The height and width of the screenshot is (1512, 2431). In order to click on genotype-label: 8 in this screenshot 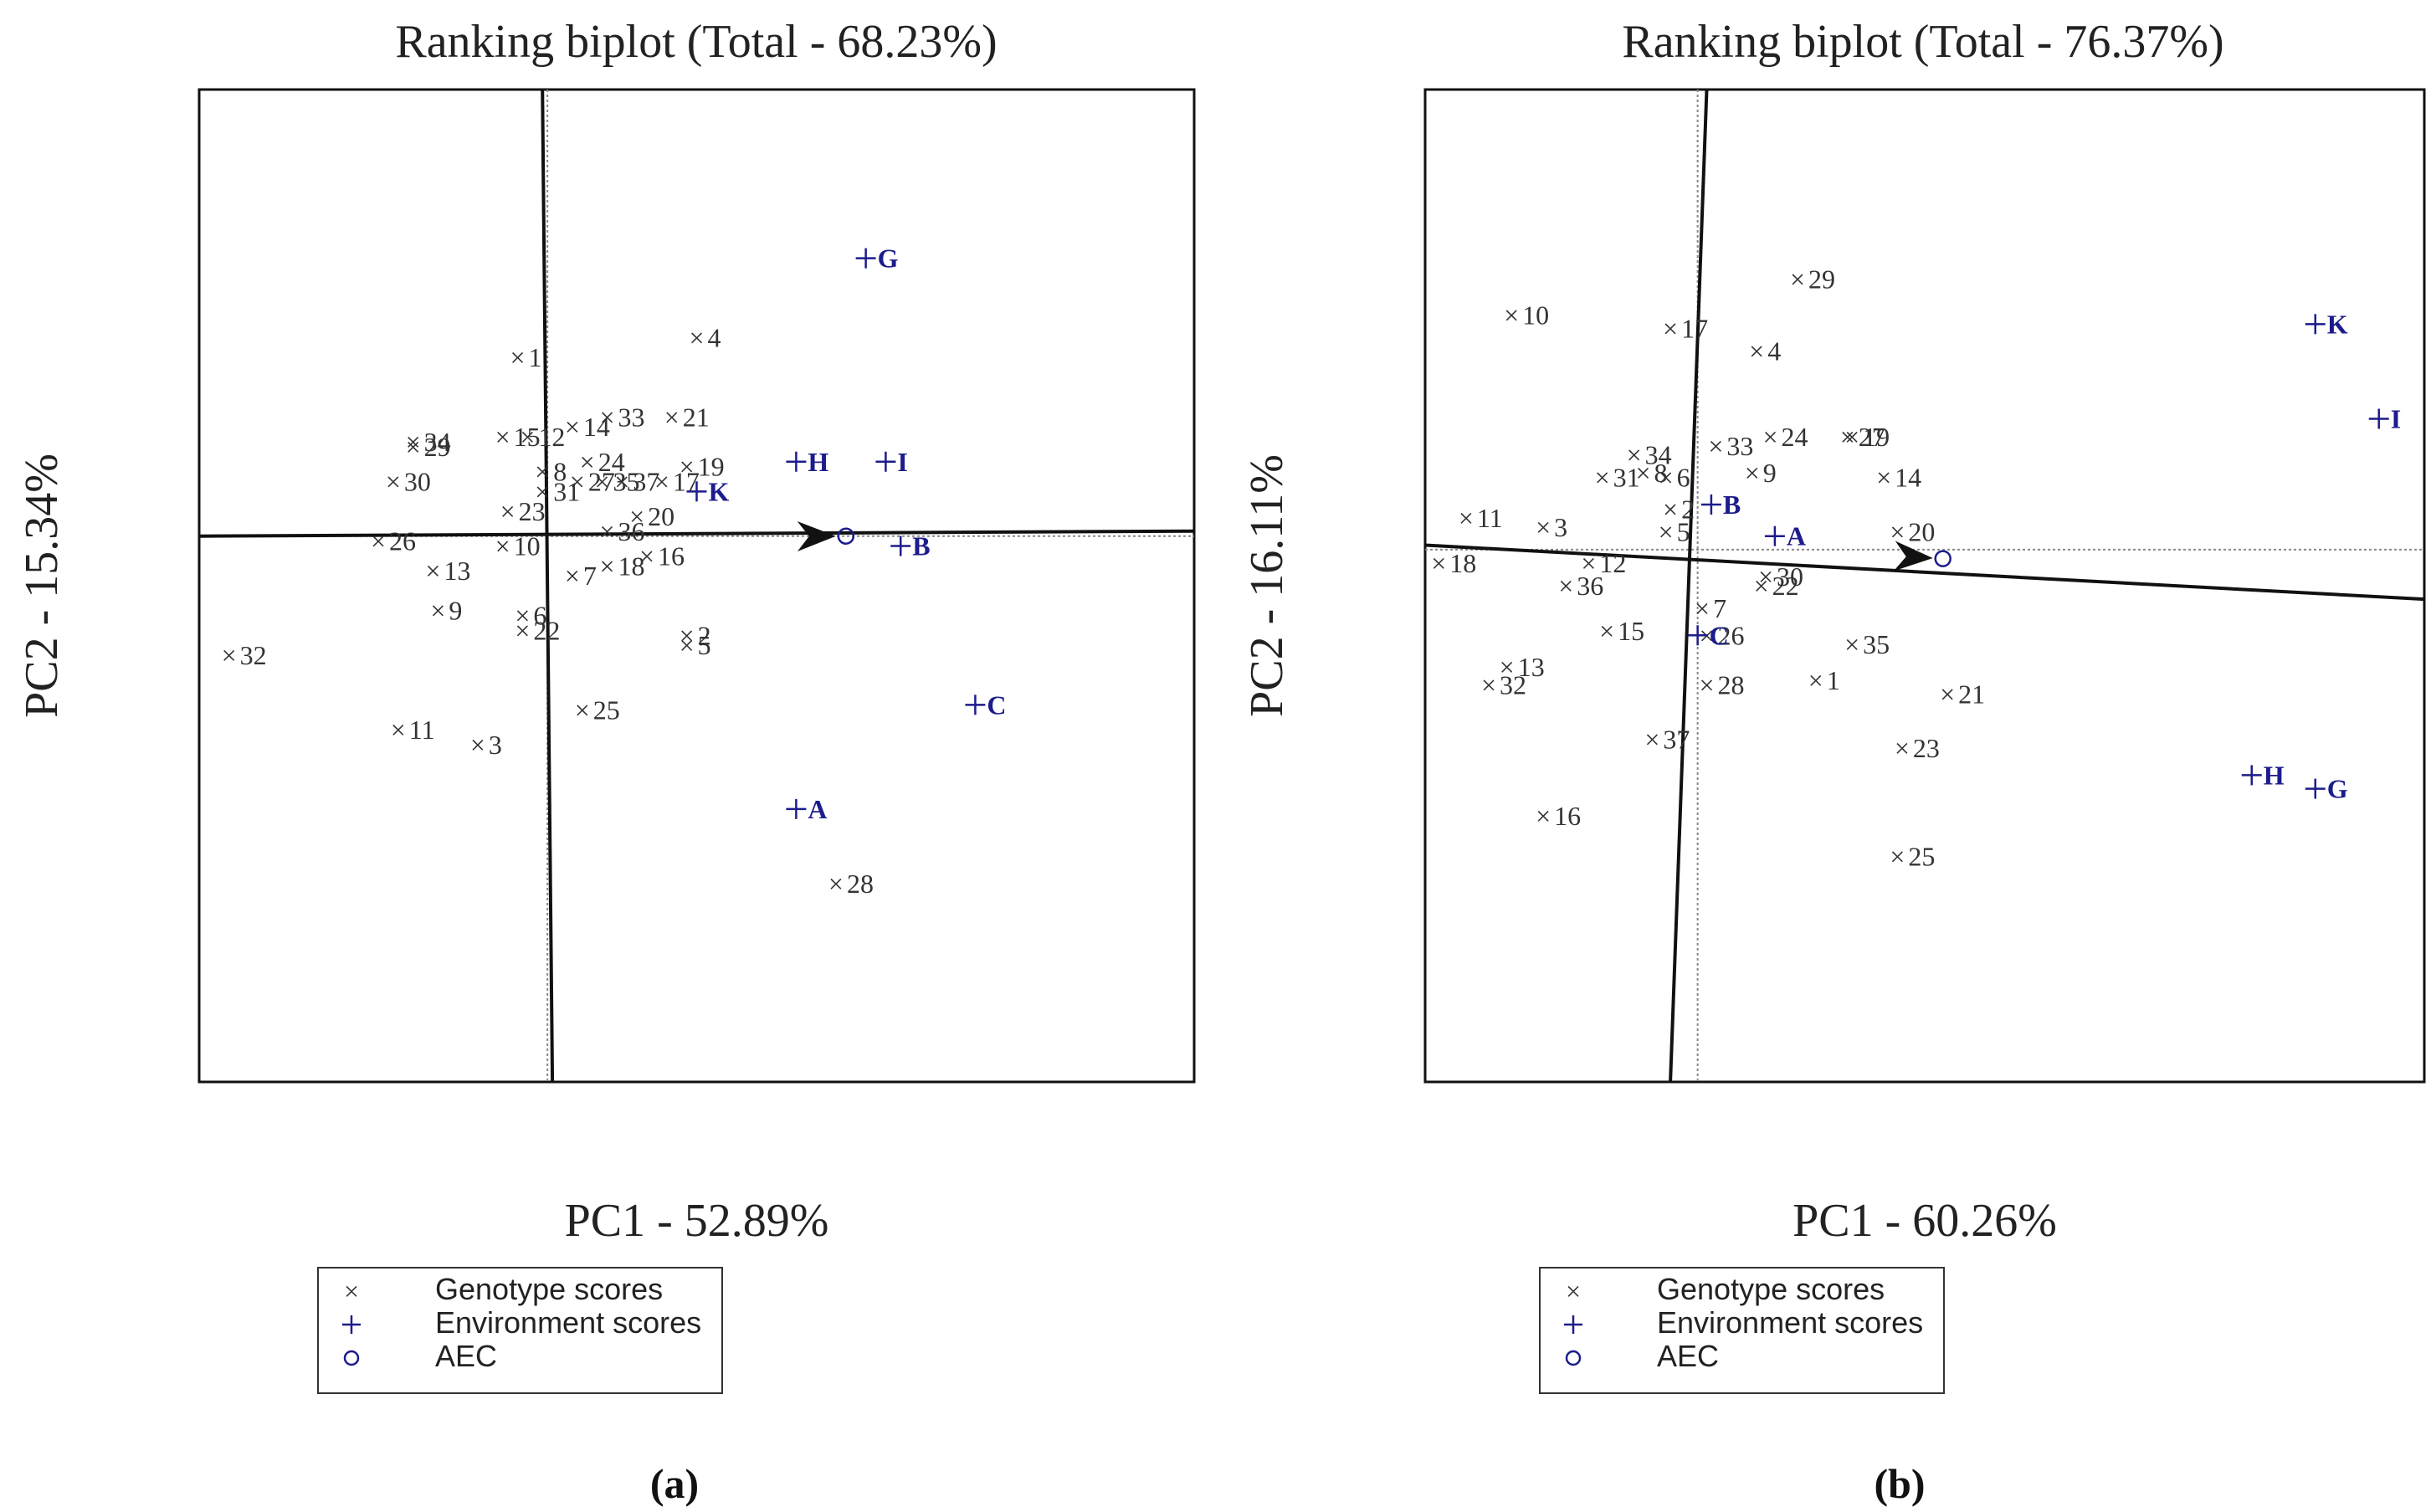, I will do `click(560, 472)`.